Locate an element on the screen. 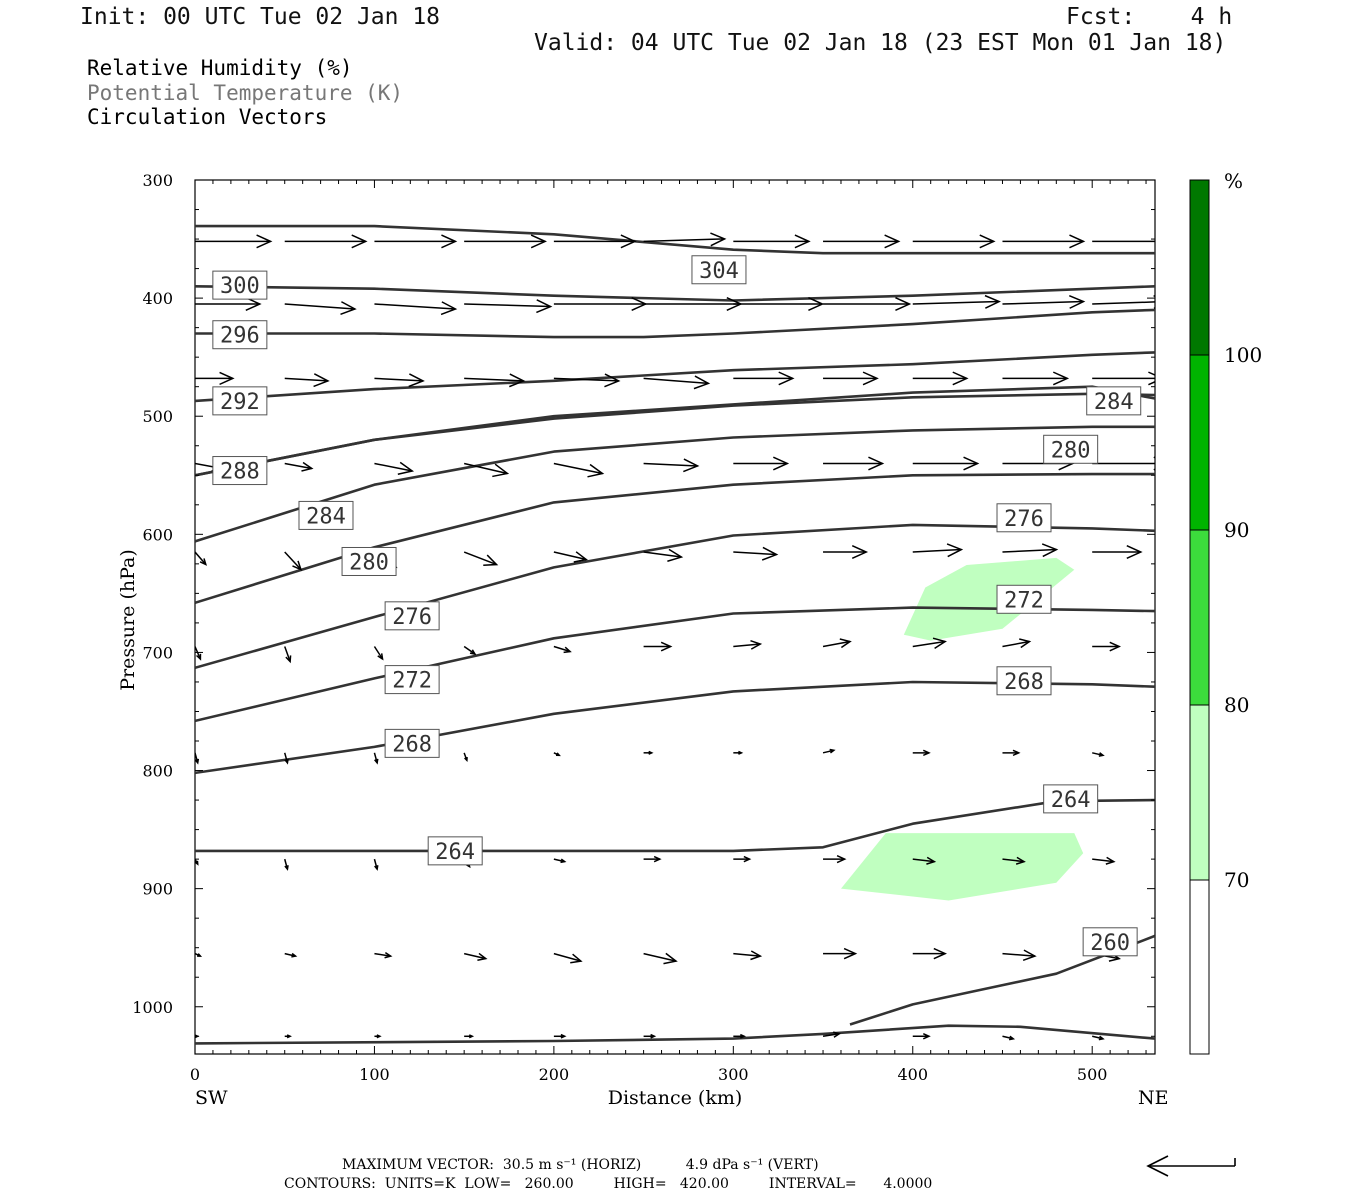 The width and height of the screenshot is (1350, 1200). vector-arrow-p1025-x450 is located at coordinates (1009, 1038).